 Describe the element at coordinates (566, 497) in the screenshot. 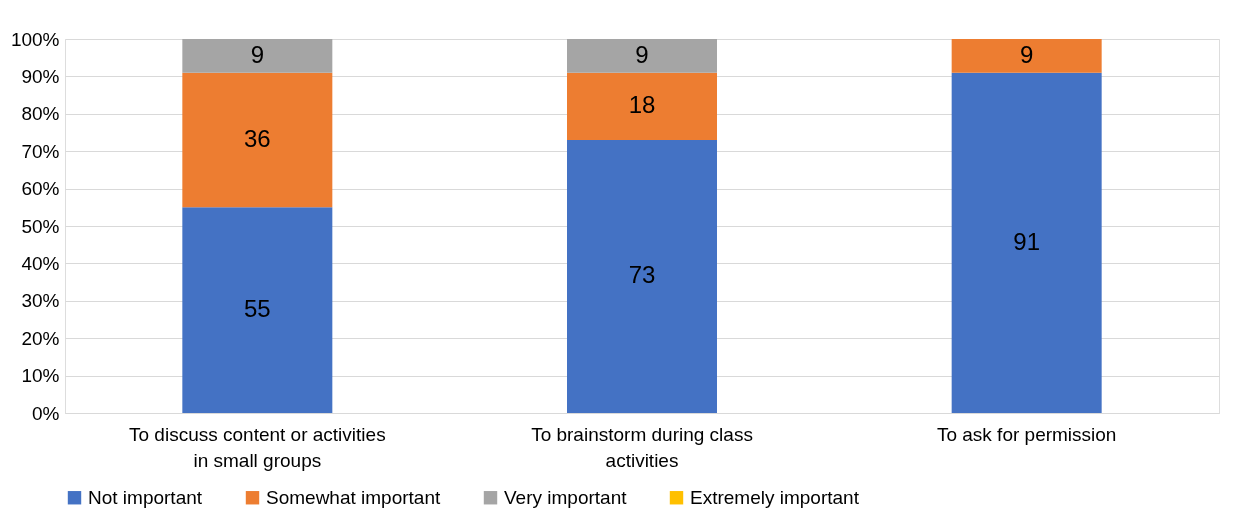

I see `legend-label: Very important` at that location.